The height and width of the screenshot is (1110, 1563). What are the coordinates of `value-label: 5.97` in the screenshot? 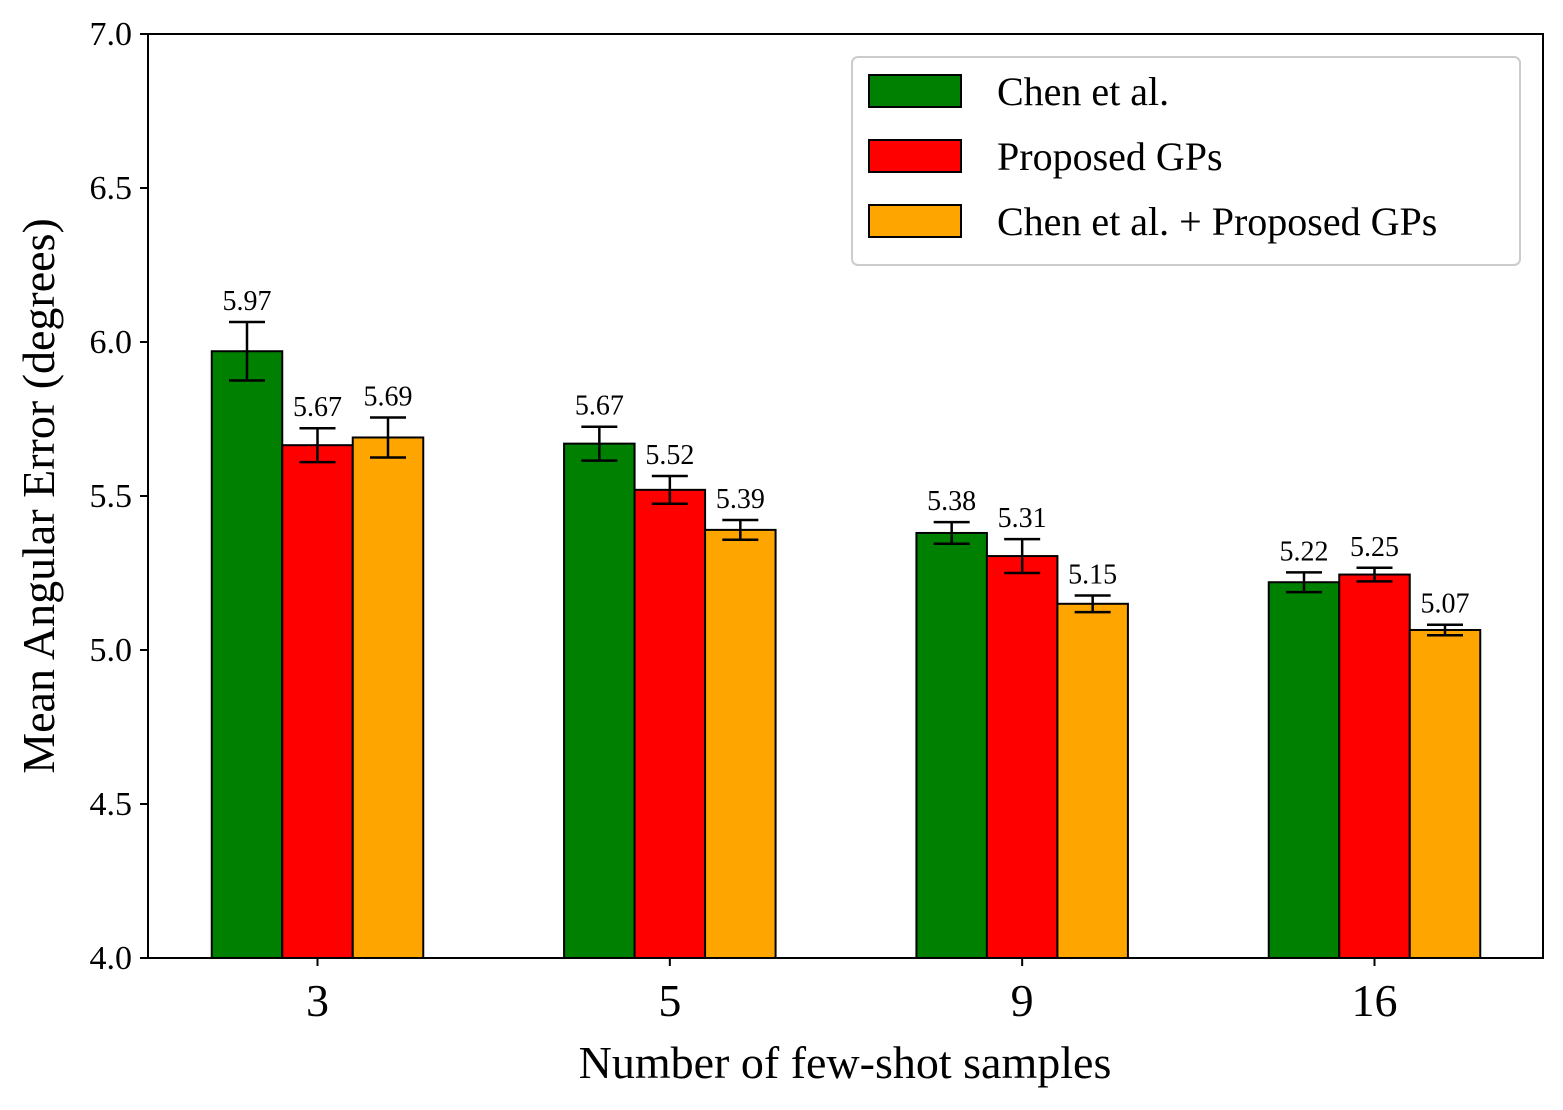 It's located at (247, 301).